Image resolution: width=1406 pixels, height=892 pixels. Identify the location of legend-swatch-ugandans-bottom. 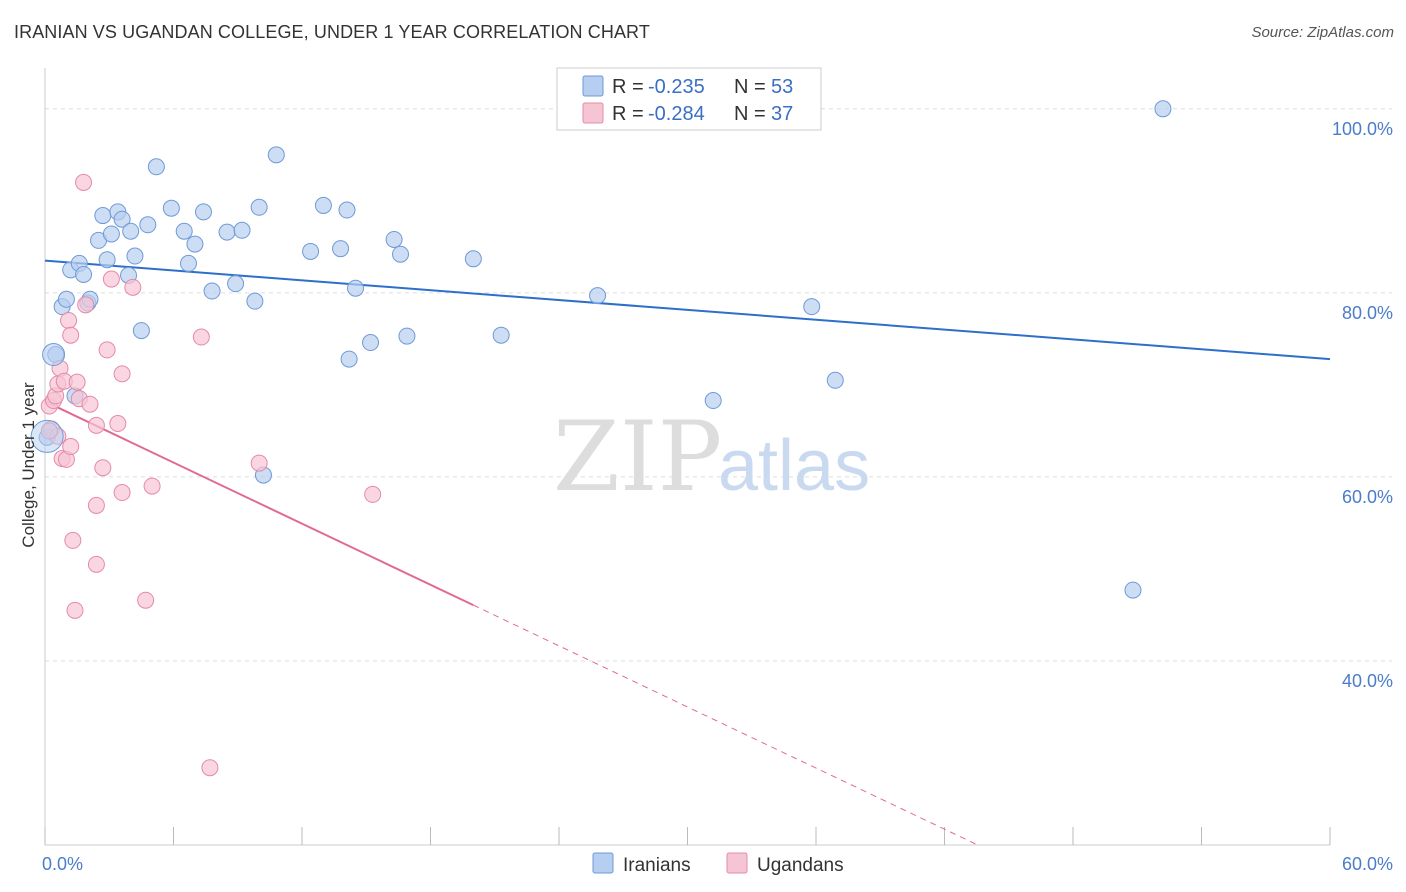
(737, 863).